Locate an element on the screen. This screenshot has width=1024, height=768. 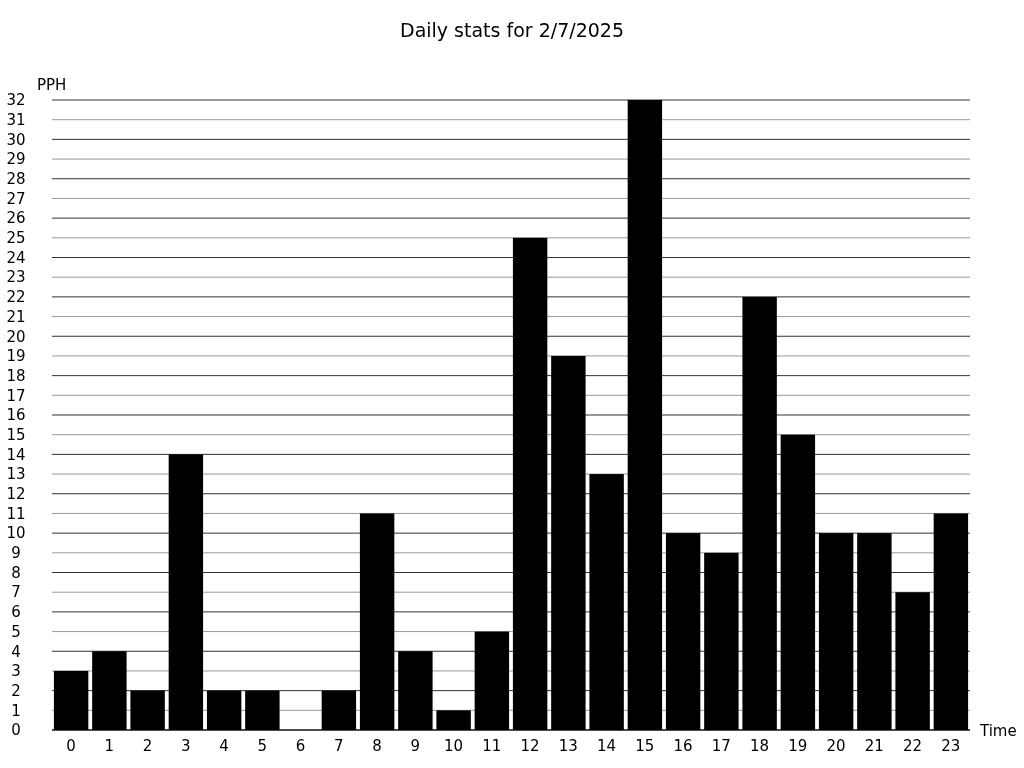
x-tick-label: 6 is located at coordinates (300, 746).